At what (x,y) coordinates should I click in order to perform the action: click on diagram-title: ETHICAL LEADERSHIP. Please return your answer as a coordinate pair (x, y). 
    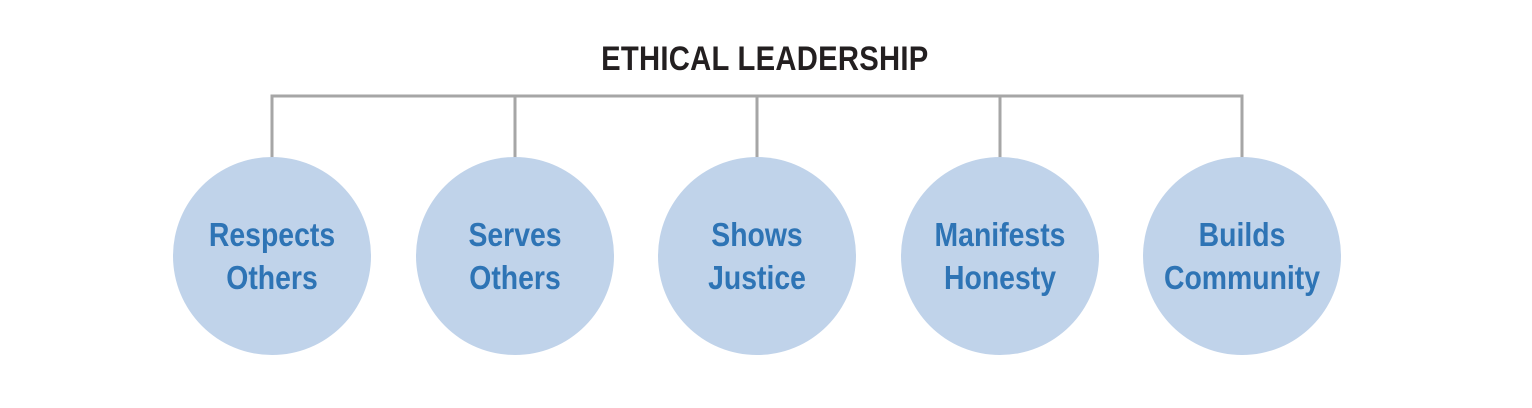
    Looking at the image, I should click on (765, 59).